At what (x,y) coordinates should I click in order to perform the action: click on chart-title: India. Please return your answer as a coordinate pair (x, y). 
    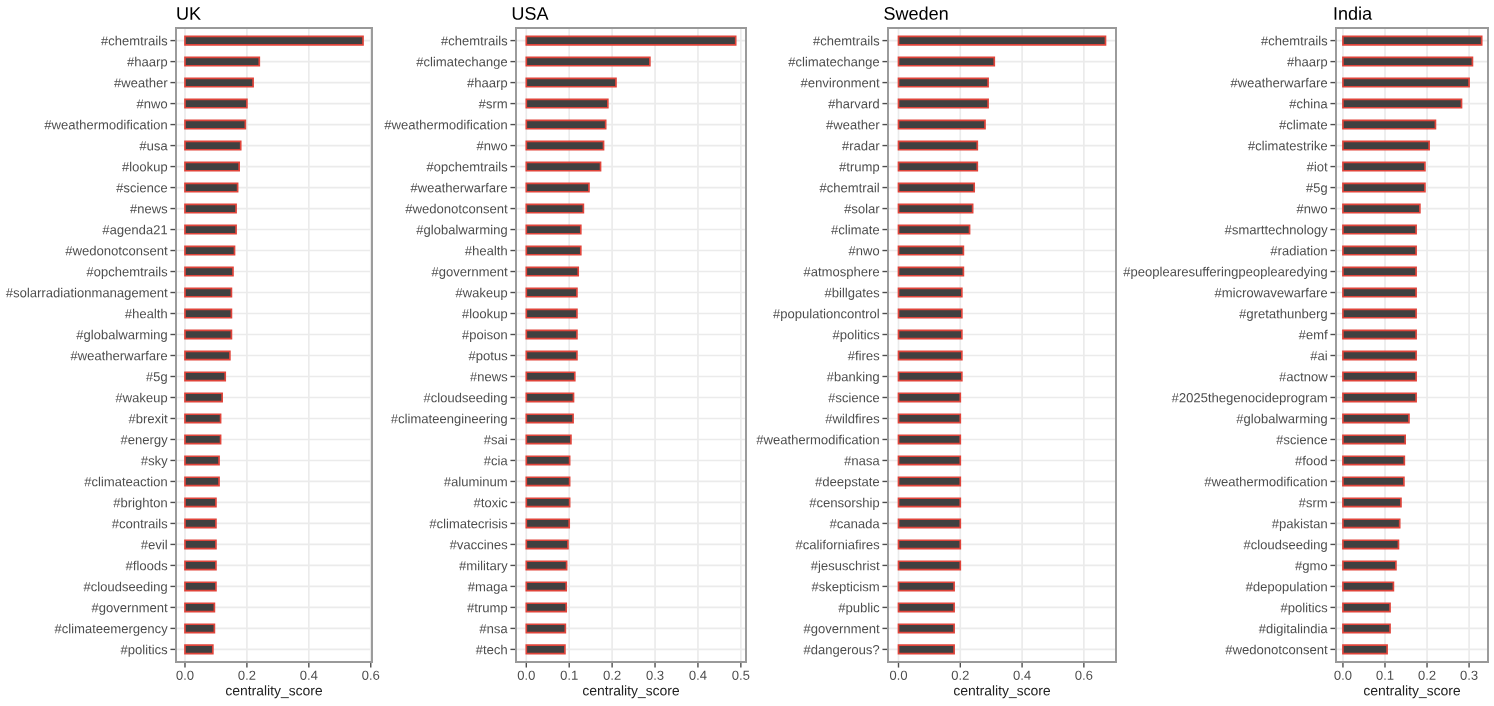
    Looking at the image, I should click on (1353, 13).